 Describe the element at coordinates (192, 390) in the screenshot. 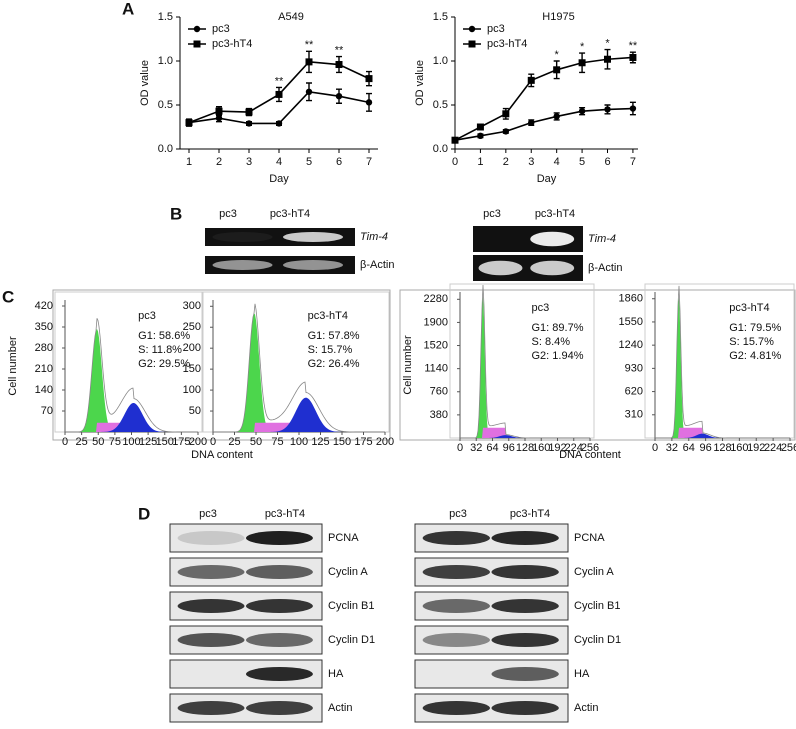

I see `y-tick-label: 100` at that location.